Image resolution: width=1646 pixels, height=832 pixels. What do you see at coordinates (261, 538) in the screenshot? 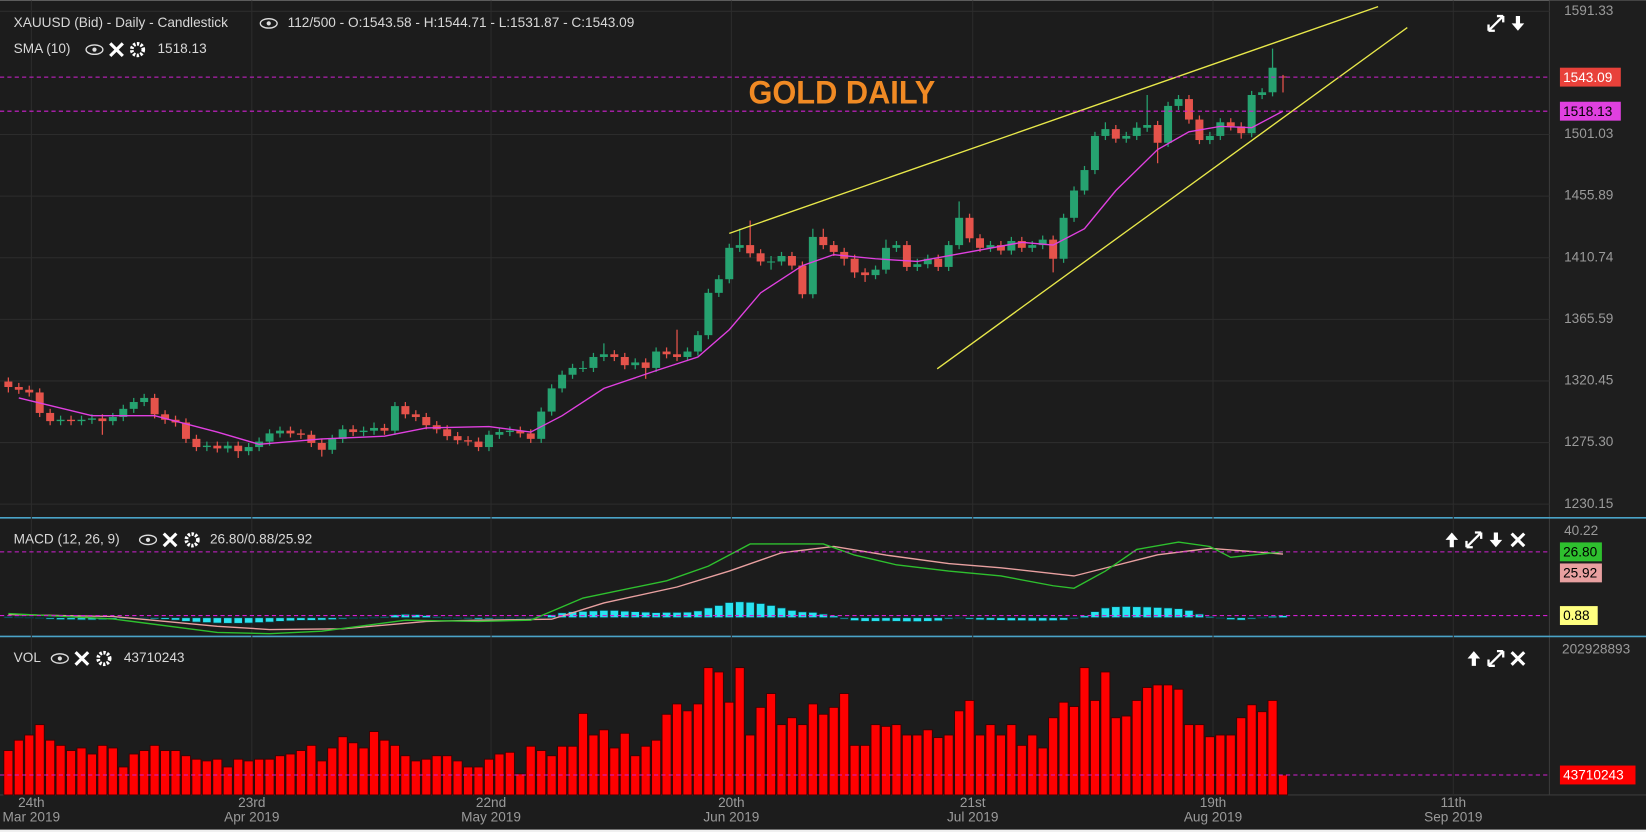
I see `macd-info: 26.80/0.88/25.92` at bounding box center [261, 538].